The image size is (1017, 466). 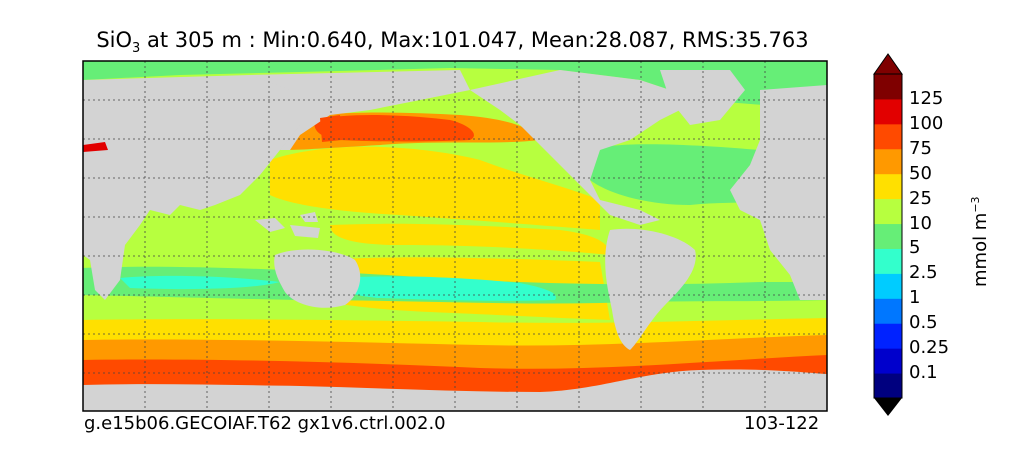 What do you see at coordinates (923, 323) in the screenshot?
I see `colorbar-tick-label: 0.5` at bounding box center [923, 323].